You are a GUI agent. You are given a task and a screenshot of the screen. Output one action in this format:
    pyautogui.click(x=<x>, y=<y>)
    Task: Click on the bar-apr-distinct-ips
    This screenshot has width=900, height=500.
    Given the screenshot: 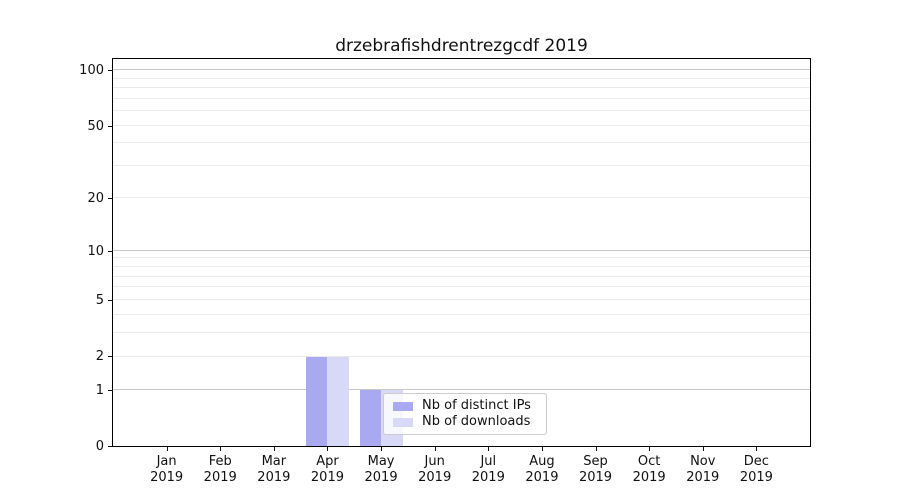 What is the action you would take?
    pyautogui.click(x=317, y=401)
    